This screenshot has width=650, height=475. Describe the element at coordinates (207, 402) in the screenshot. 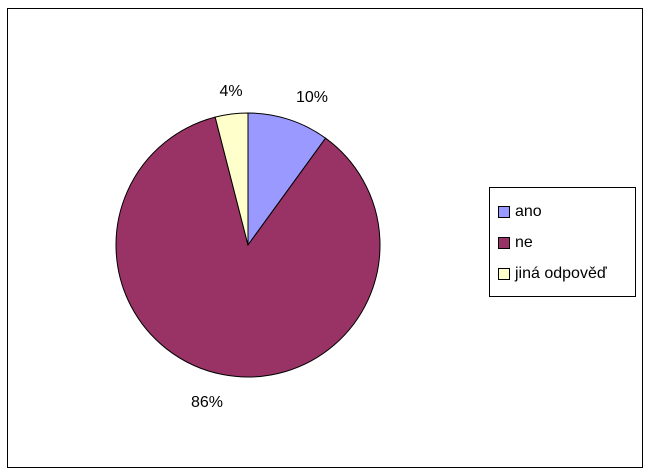

I see `data-label-ne: 86%` at that location.